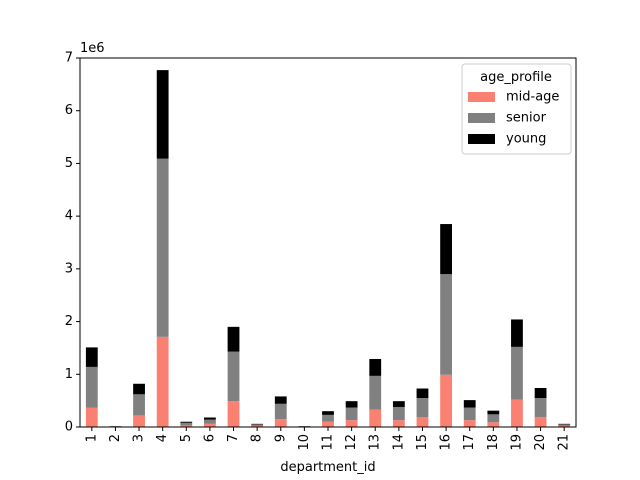  I want to click on legend-label-senior: senior, so click(526, 118).